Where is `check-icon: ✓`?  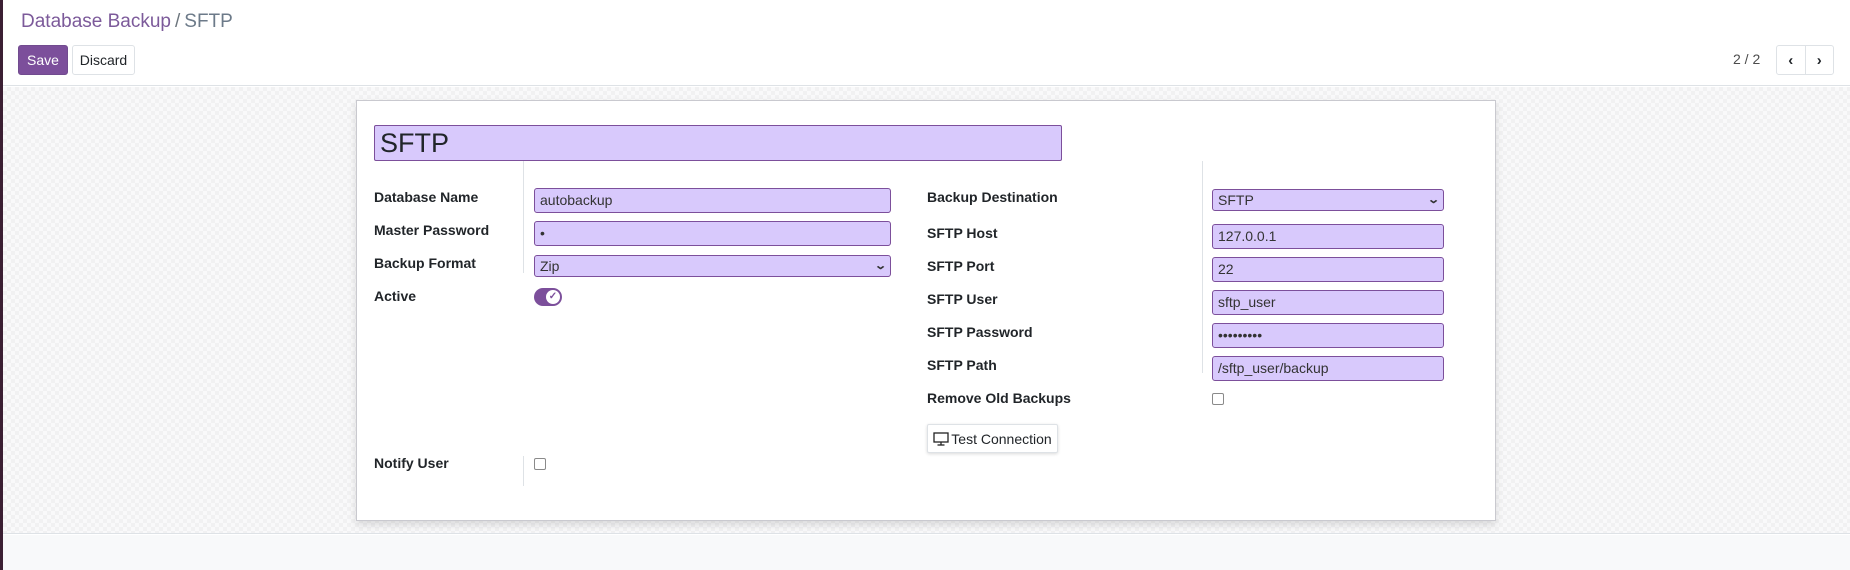
check-icon: ✓ is located at coordinates (553, 297).